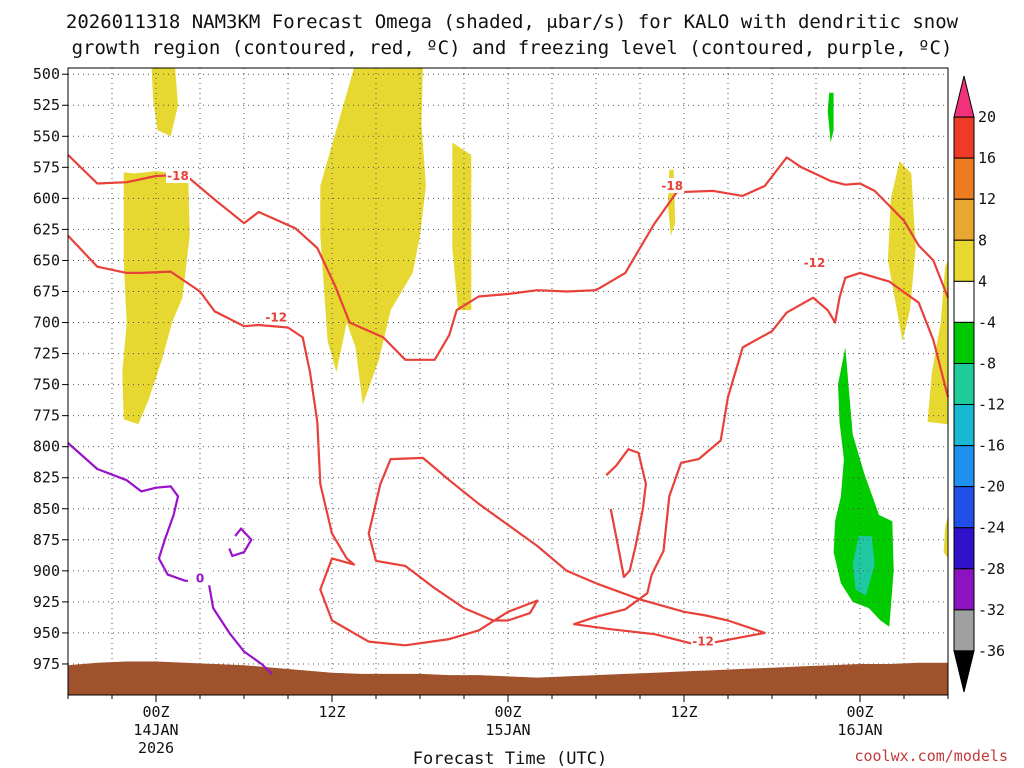 This screenshot has height=768, width=1024. Describe the element at coordinates (170, 558) in the screenshot. I see `freezing-level-line` at that location.